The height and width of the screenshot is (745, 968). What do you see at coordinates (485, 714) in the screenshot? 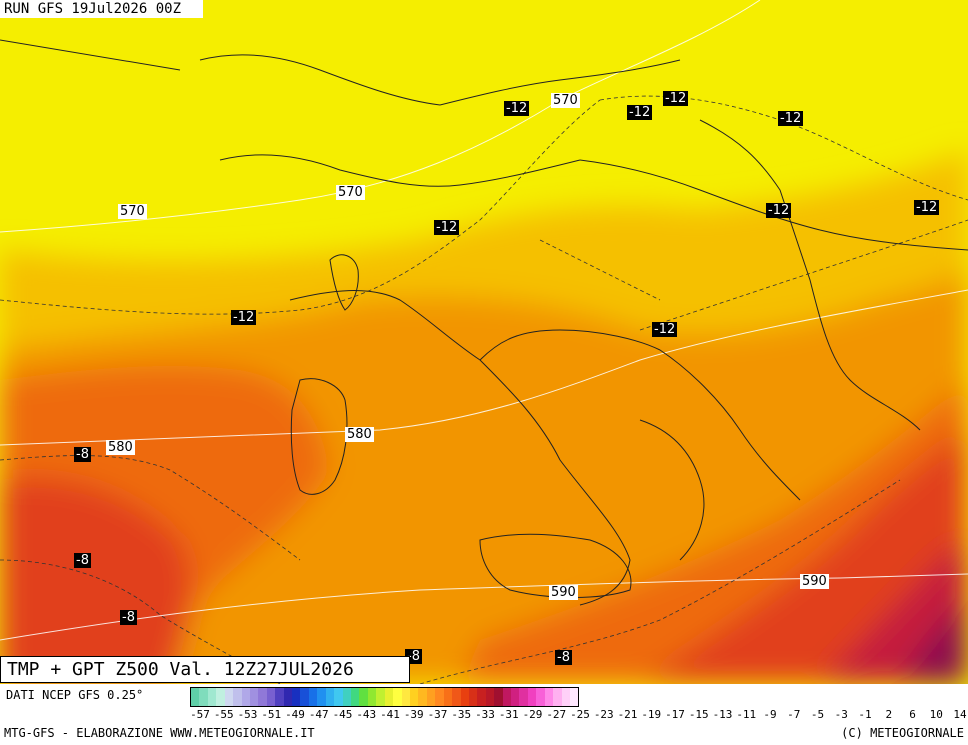
I see `scale-tick-label: -33` at bounding box center [485, 714].